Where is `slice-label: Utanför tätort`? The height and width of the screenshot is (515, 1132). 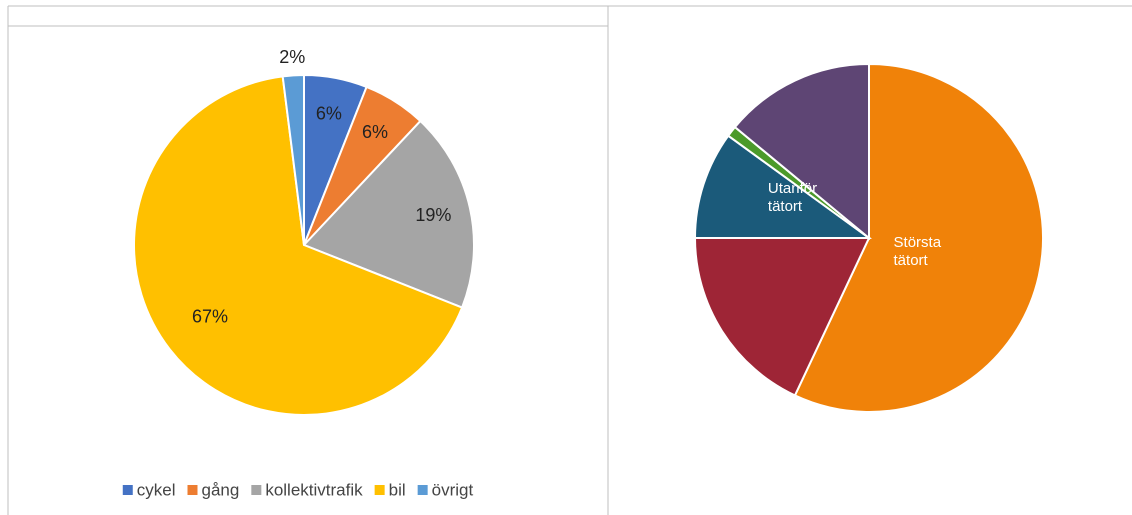
slice-label: Utanför tätort is located at coordinates (792, 197).